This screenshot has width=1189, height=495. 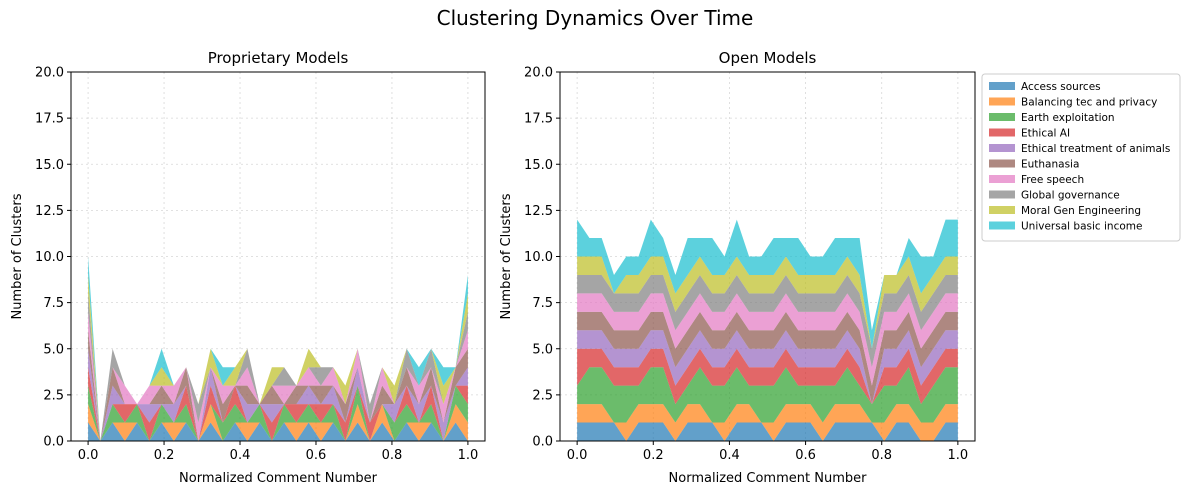 What do you see at coordinates (1002, 210) in the screenshot?
I see `legend-swatch-moral-gen-engineering` at bounding box center [1002, 210].